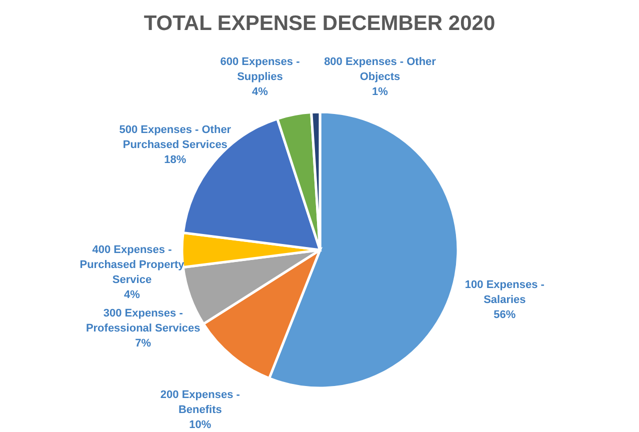 This screenshot has height=432, width=639. Describe the element at coordinates (175, 160) in the screenshot. I see `data-label: 18%` at that location.